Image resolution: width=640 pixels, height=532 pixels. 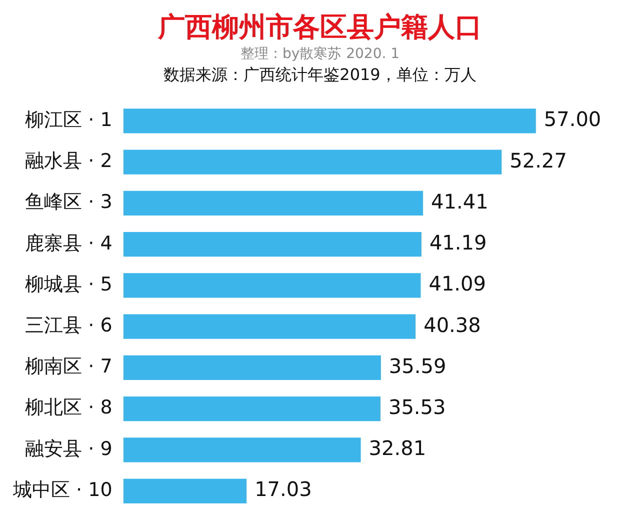 What do you see at coordinates (320, 54) in the screenshot?
I see `chart-subtitle: 整理：by散寒苏 2020. 1` at bounding box center [320, 54].